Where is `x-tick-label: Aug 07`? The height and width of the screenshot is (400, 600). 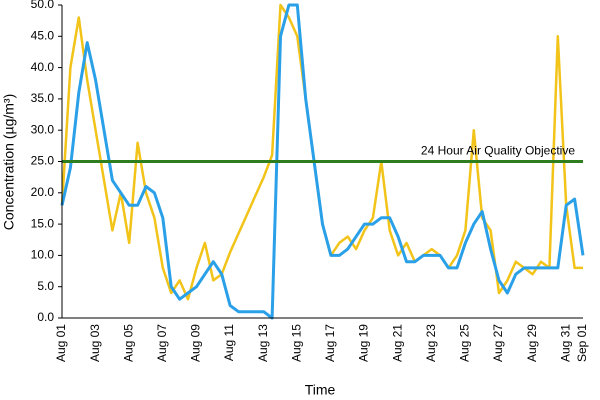
x-tick-label: Aug 07 is located at coordinates (162, 343).